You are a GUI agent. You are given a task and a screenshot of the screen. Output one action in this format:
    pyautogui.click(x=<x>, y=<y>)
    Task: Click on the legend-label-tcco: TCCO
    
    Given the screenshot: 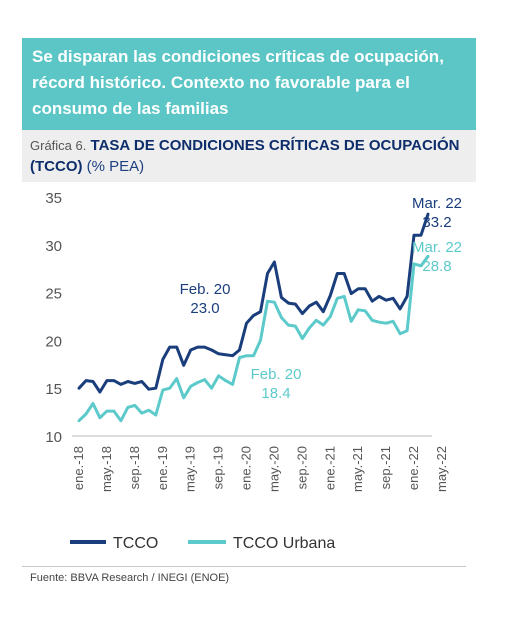 What is the action you would take?
    pyautogui.click(x=135, y=543)
    